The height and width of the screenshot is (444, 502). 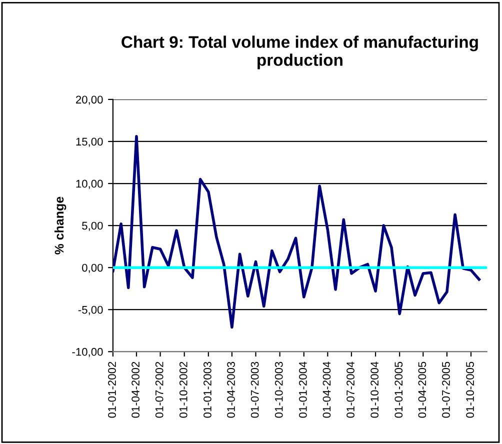 What do you see at coordinates (254, 390) in the screenshot?
I see `x-tick-label: 01-07-2003` at bounding box center [254, 390].